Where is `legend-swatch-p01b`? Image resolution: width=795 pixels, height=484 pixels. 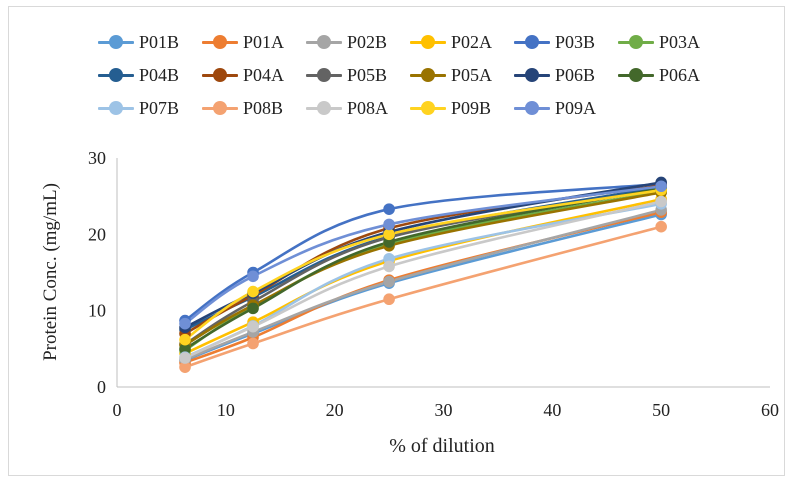
legend-swatch-p01b is located at coordinates (116, 42).